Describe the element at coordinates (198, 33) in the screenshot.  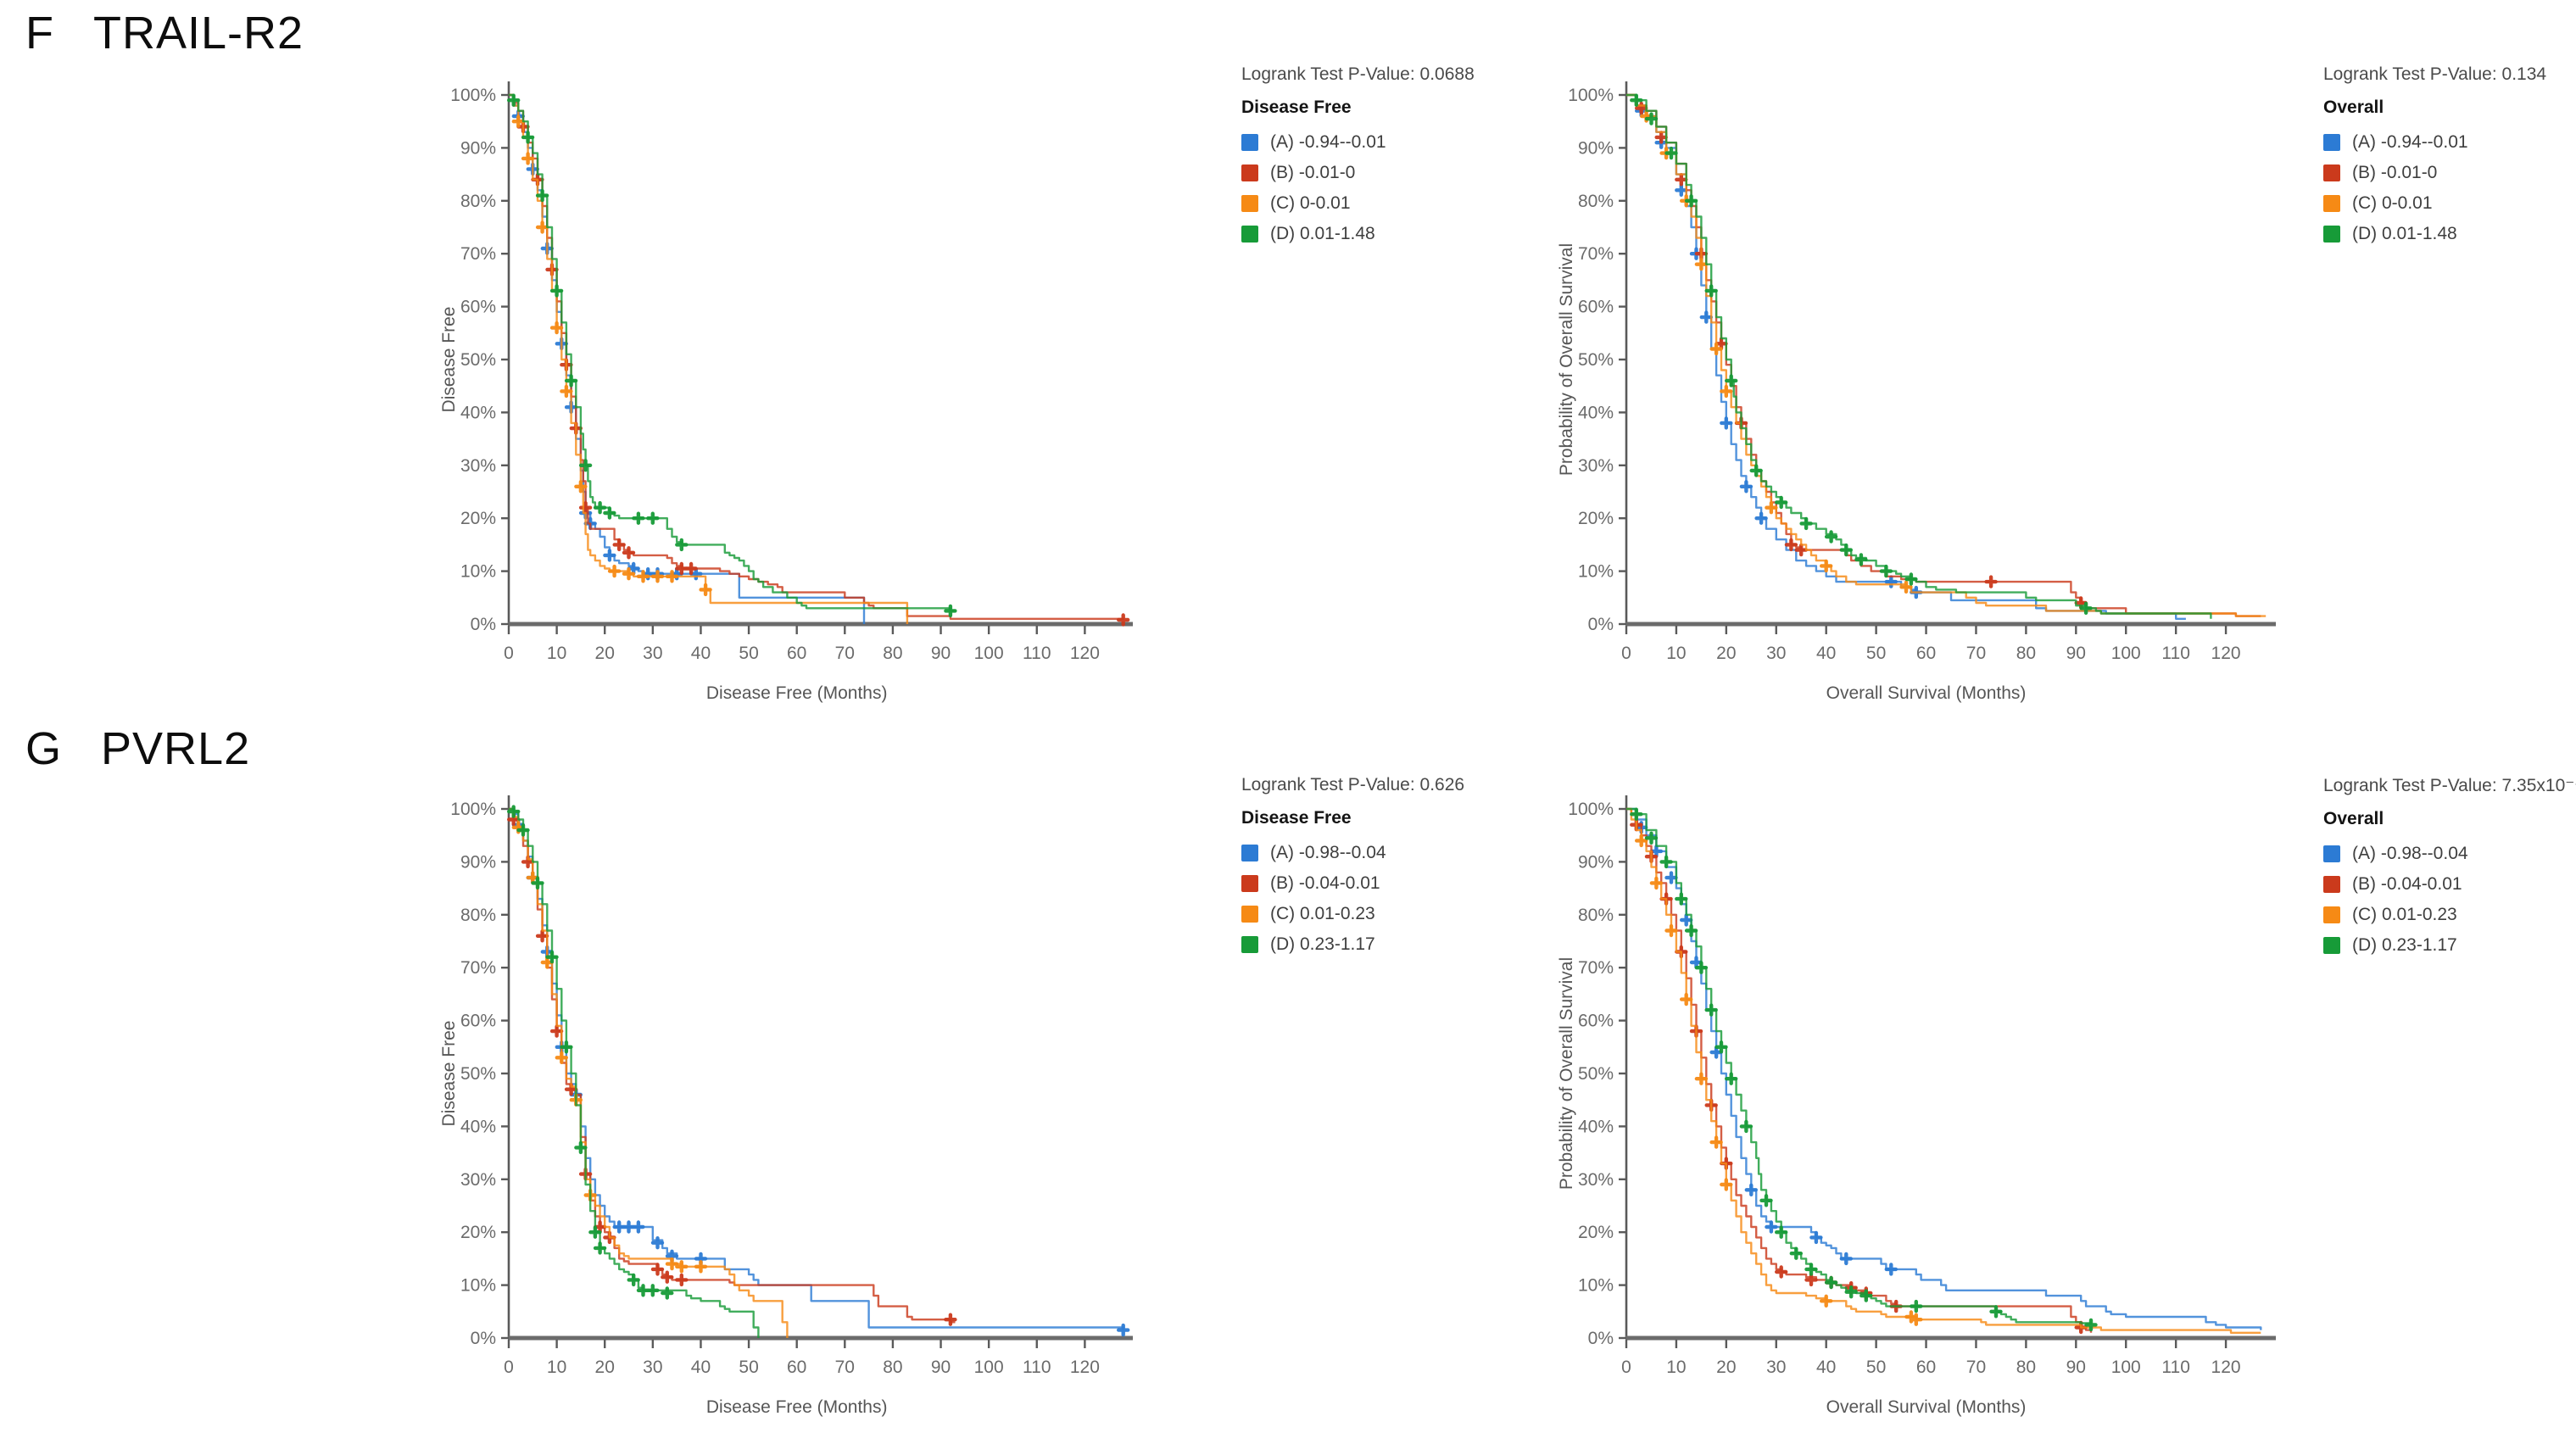
I see `panel-gene-name: TRAIL-R2` at that location.